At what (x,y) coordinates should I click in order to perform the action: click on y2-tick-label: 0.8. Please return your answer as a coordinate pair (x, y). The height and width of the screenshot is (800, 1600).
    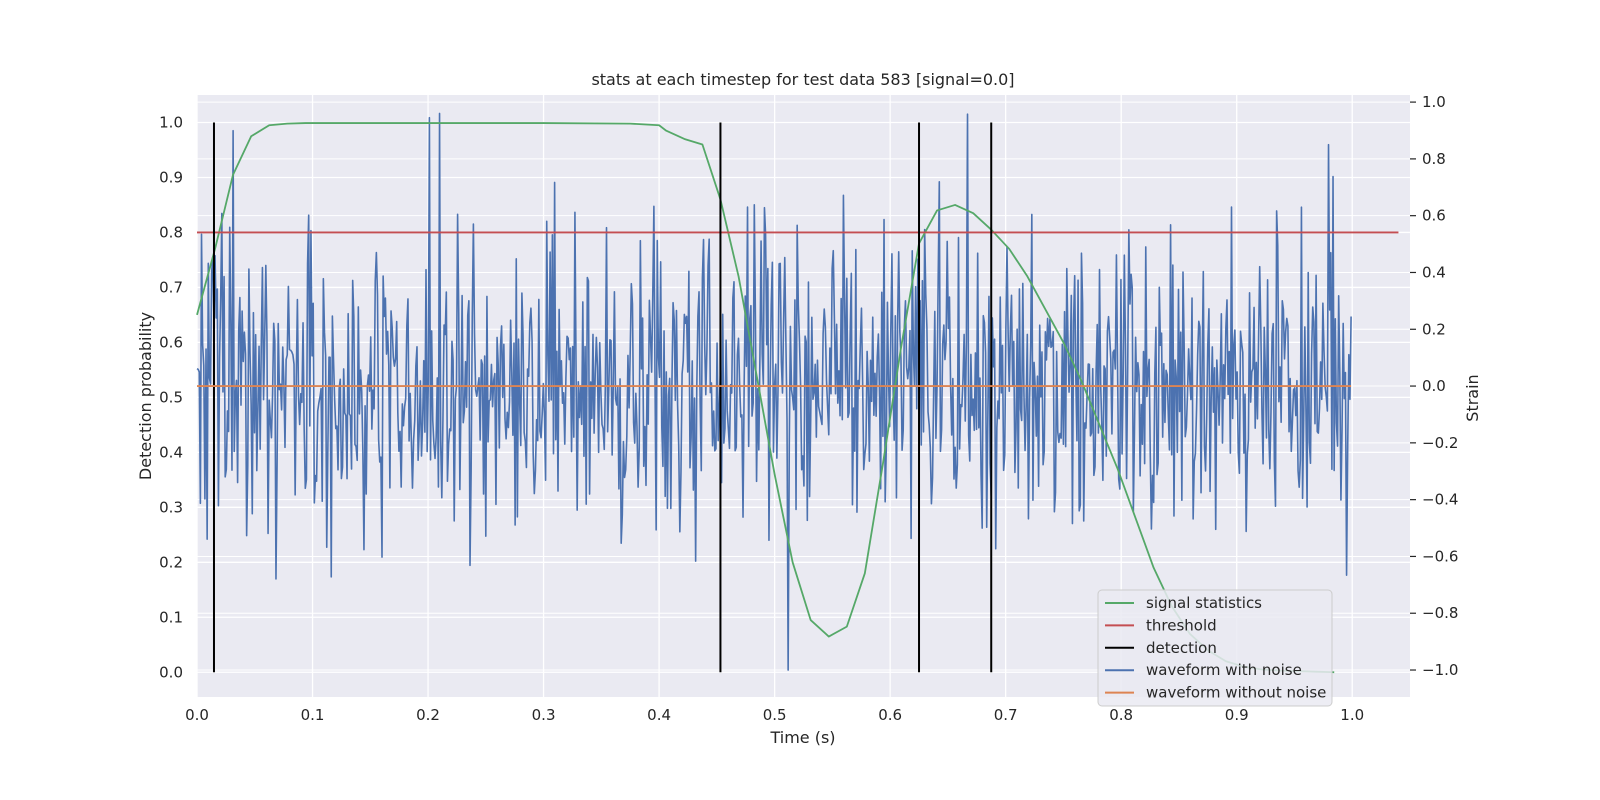
    Looking at the image, I should click on (1434, 159).